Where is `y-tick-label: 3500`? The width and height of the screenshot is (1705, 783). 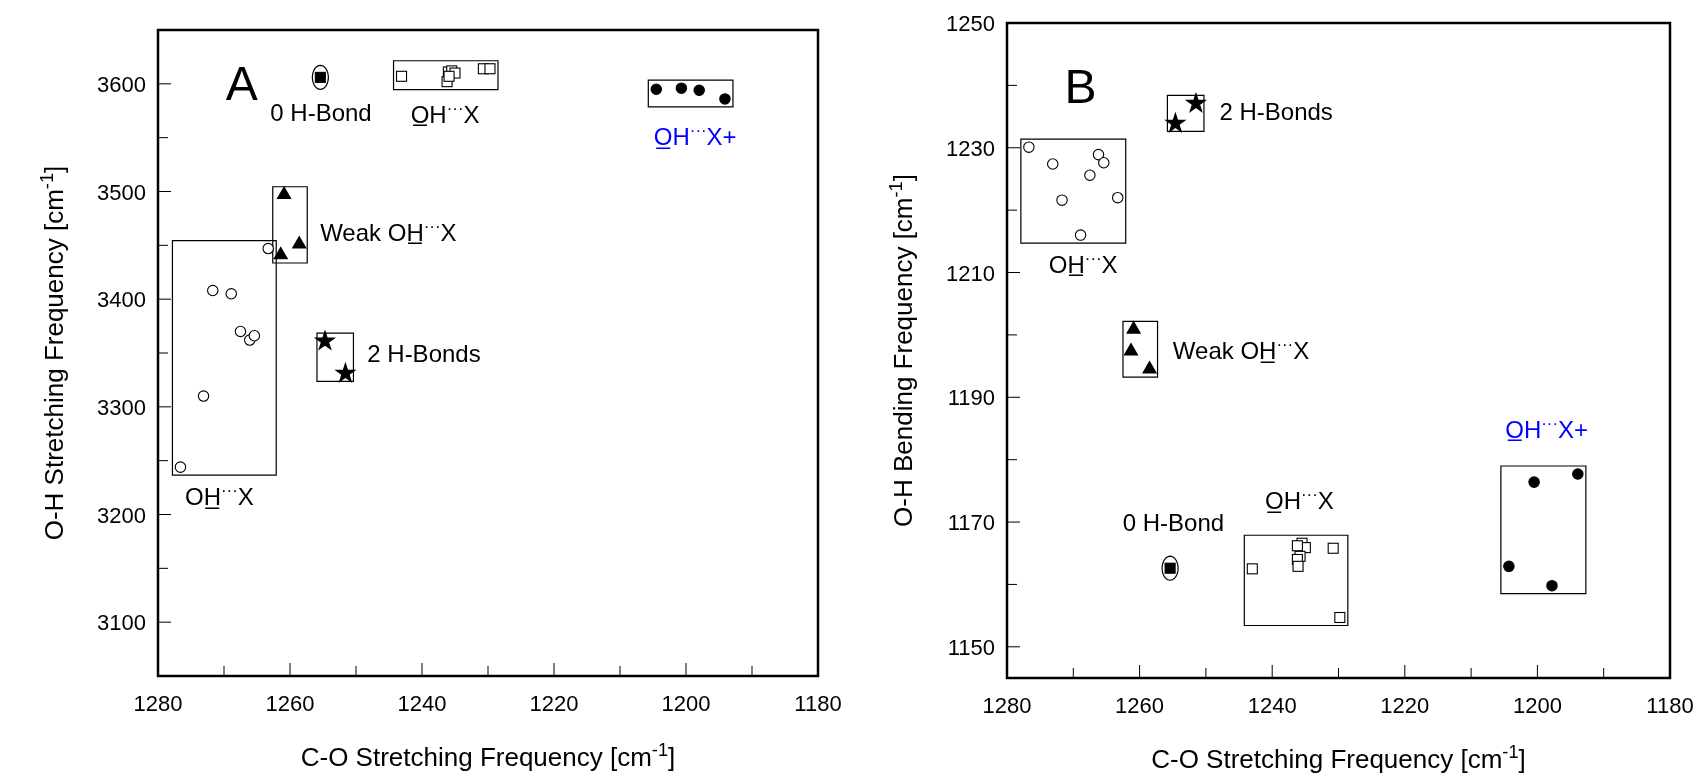 y-tick-label: 3500 is located at coordinates (121, 192).